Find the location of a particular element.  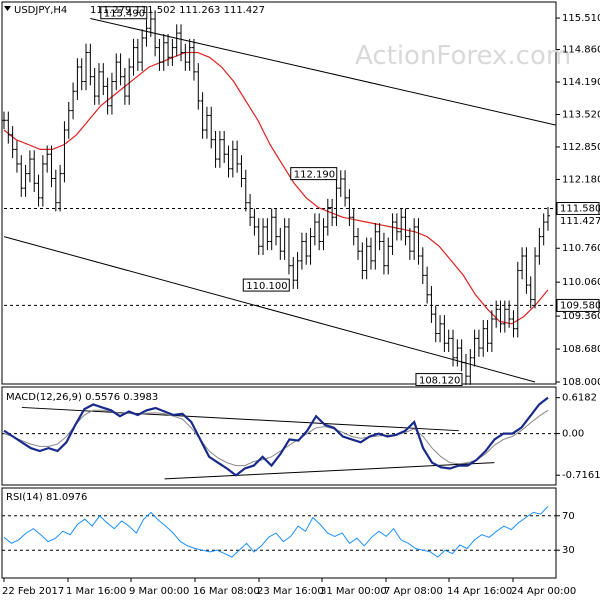

price-ytick-label: 112.850 is located at coordinates (581, 147).